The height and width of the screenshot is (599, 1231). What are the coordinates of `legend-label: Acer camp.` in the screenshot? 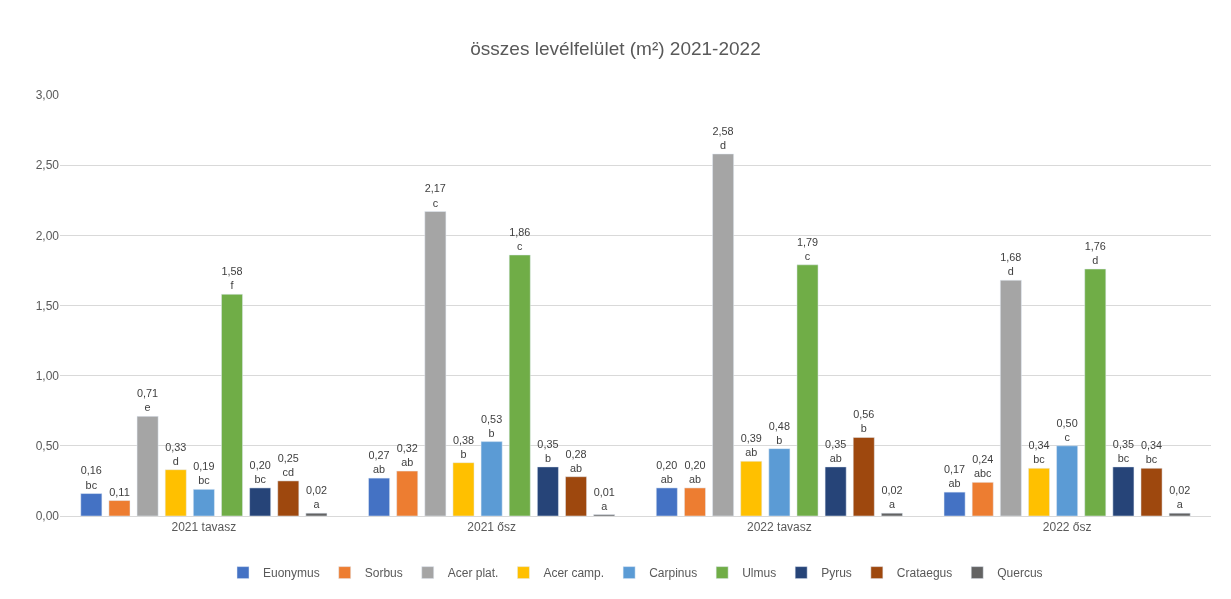 It's located at (574, 573).